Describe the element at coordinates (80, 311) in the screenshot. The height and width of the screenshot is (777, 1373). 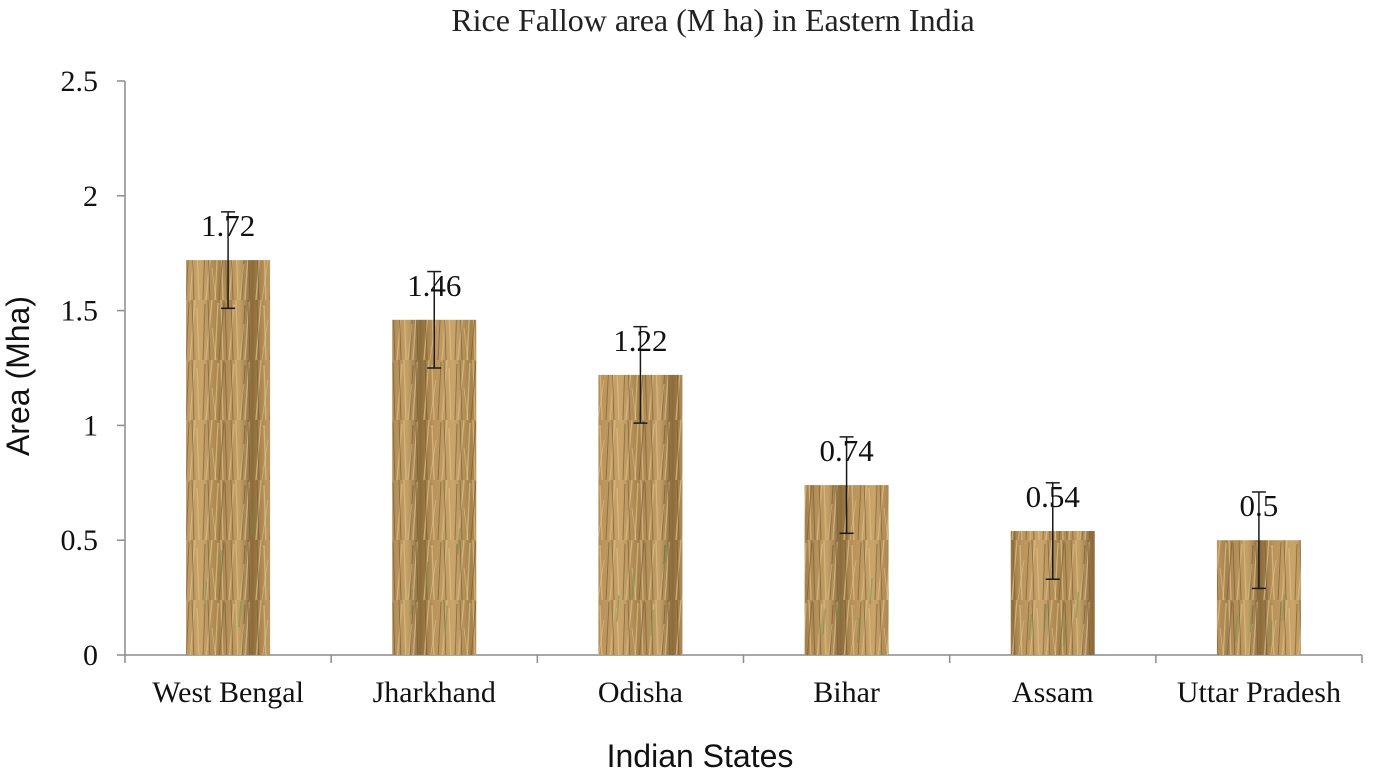
I see `y-tick-label: 1.5` at that location.